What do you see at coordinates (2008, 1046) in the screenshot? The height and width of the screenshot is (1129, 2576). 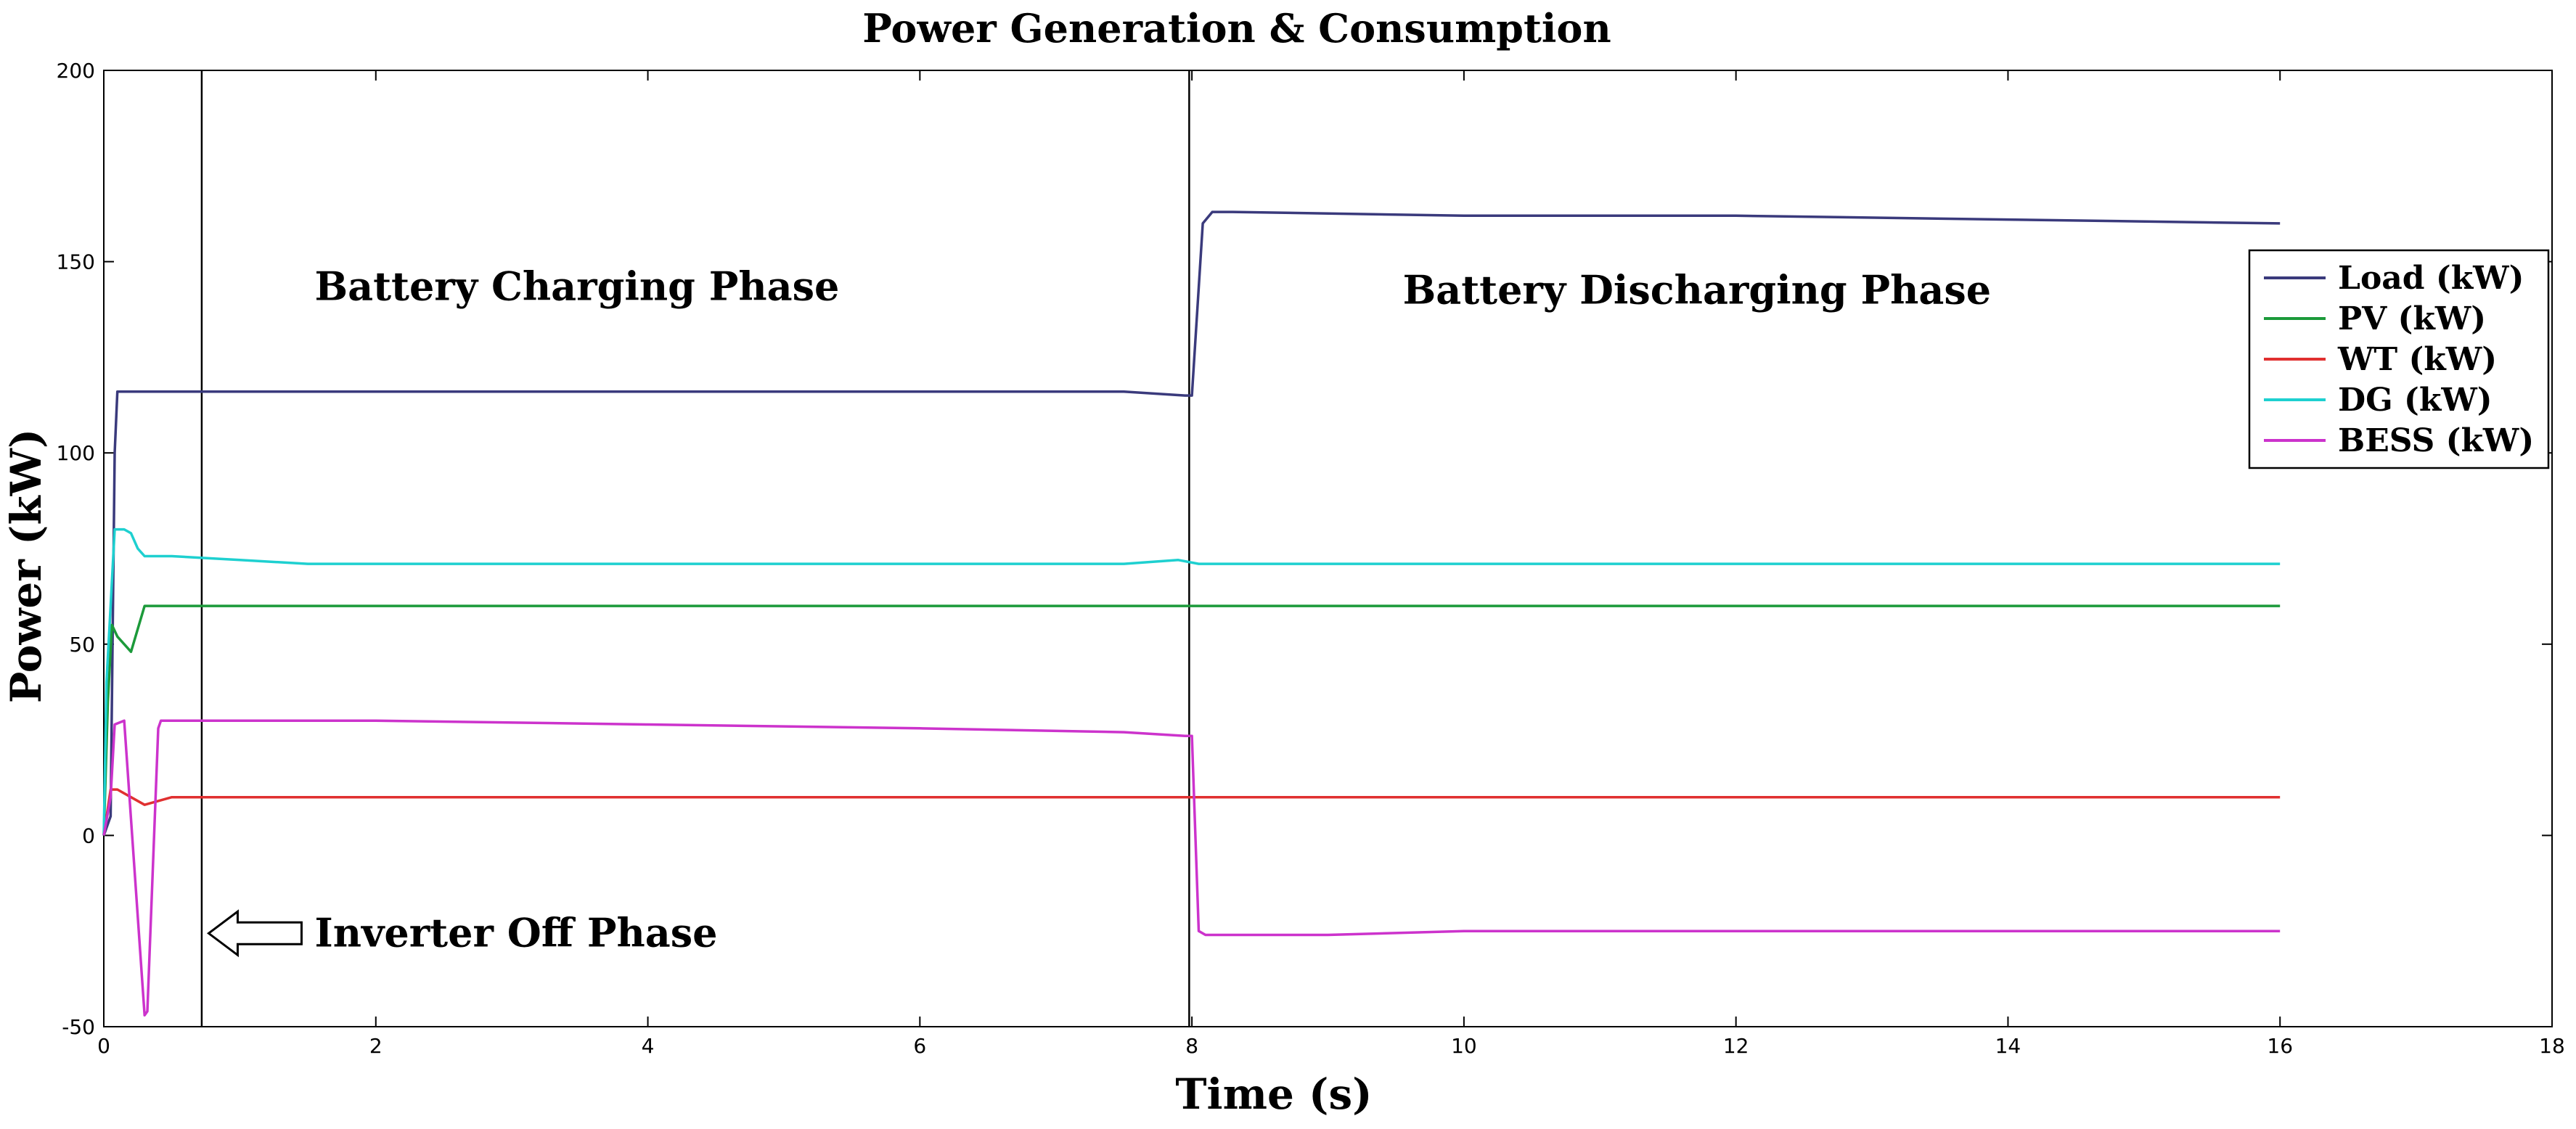 I see `x-tick-label: 14` at bounding box center [2008, 1046].